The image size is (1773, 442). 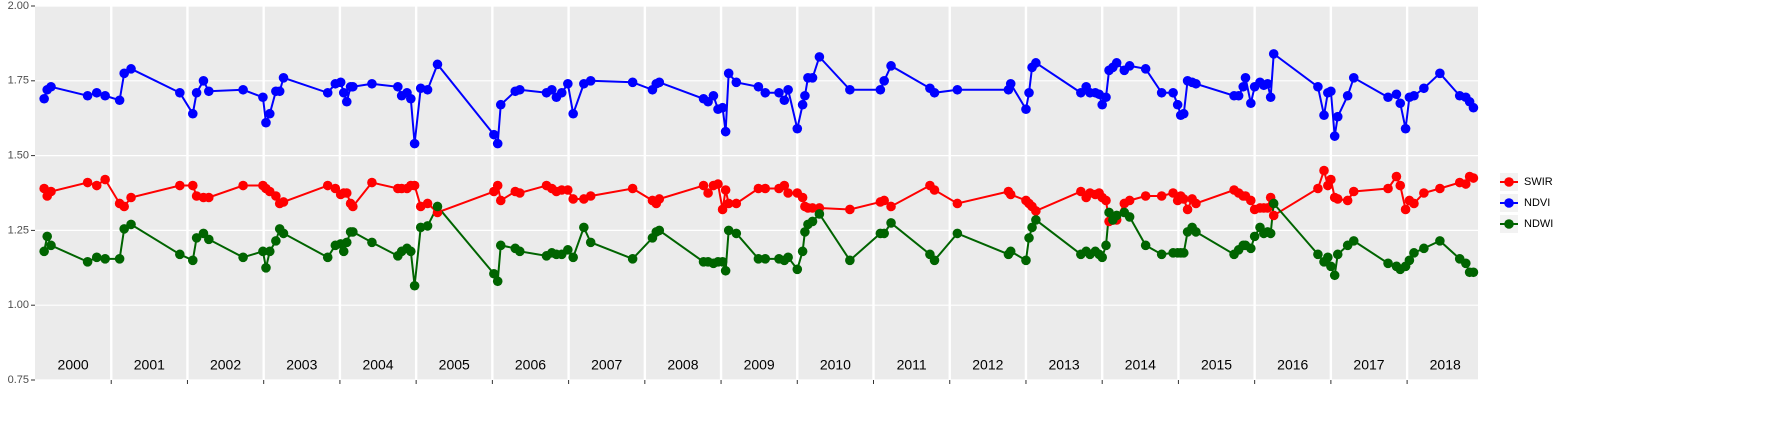 I want to click on year-label: 2010, so click(x=835, y=365).